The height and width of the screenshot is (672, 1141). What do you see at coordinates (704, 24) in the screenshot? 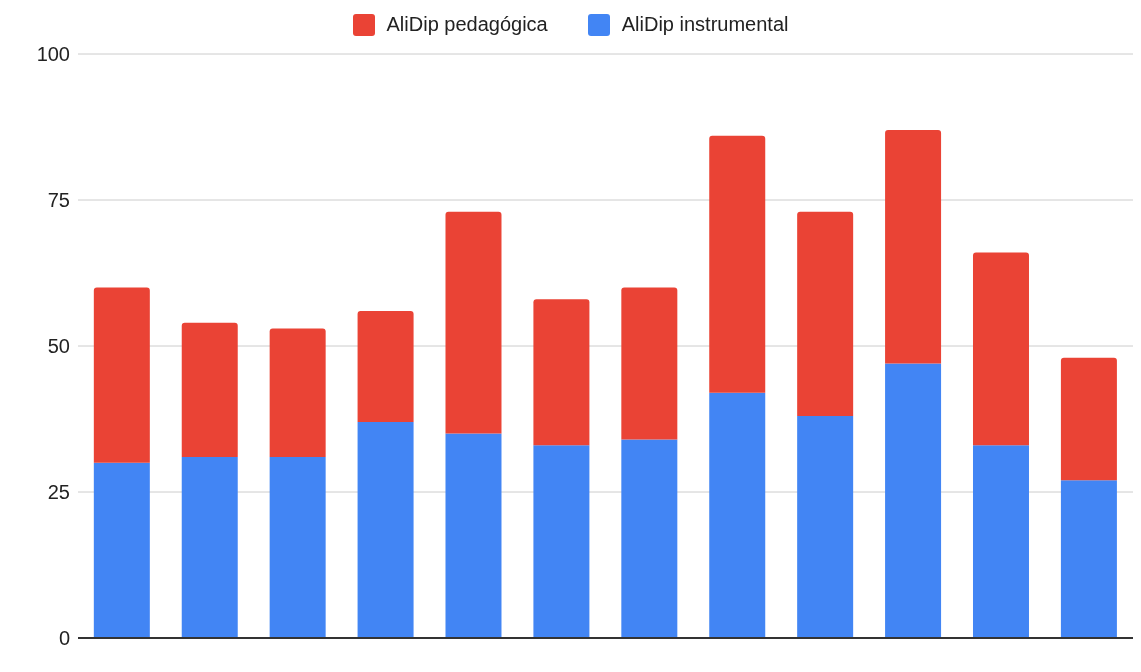
I see `legend-label: AliDip instrumental` at bounding box center [704, 24].